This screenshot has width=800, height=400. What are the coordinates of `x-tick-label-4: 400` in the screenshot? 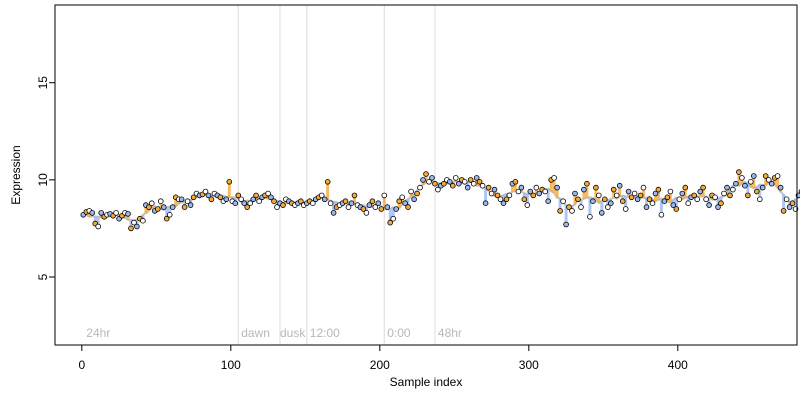 It's located at (678, 365).